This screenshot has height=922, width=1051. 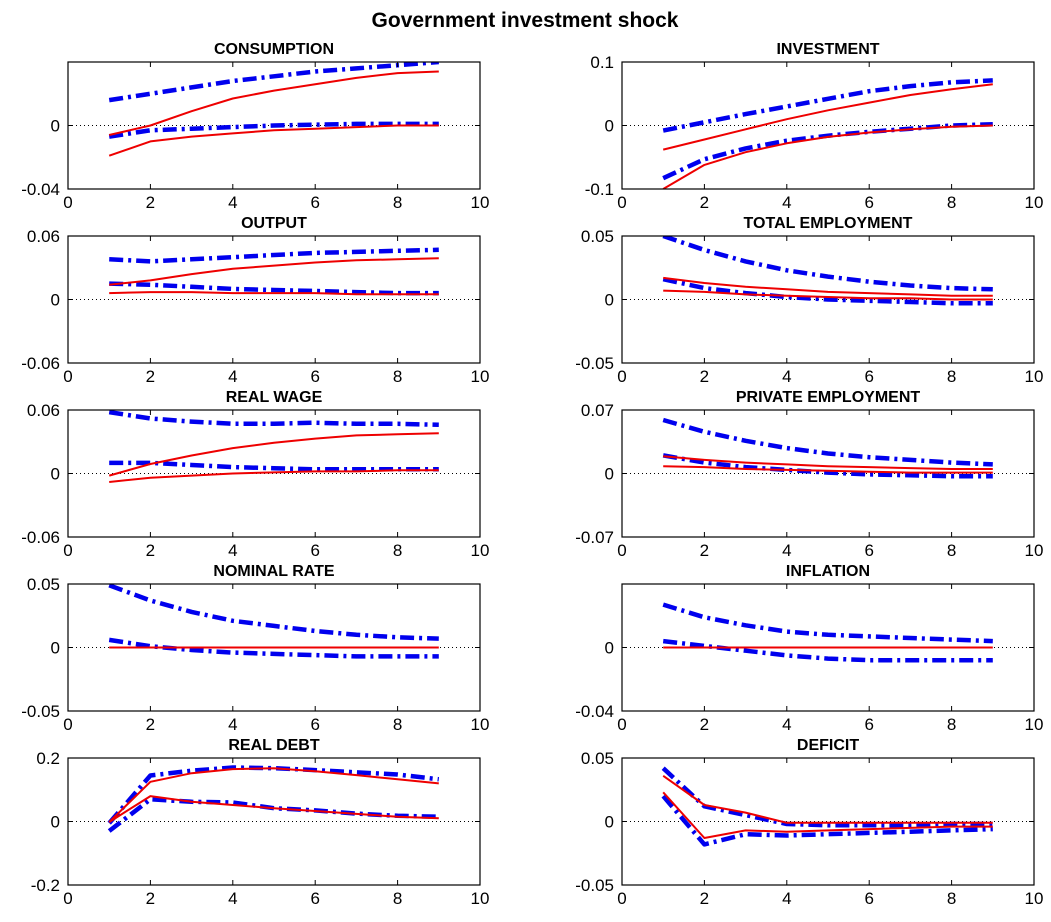 What do you see at coordinates (40, 189) in the screenshot?
I see `y-tick-label: -0.04` at bounding box center [40, 189].